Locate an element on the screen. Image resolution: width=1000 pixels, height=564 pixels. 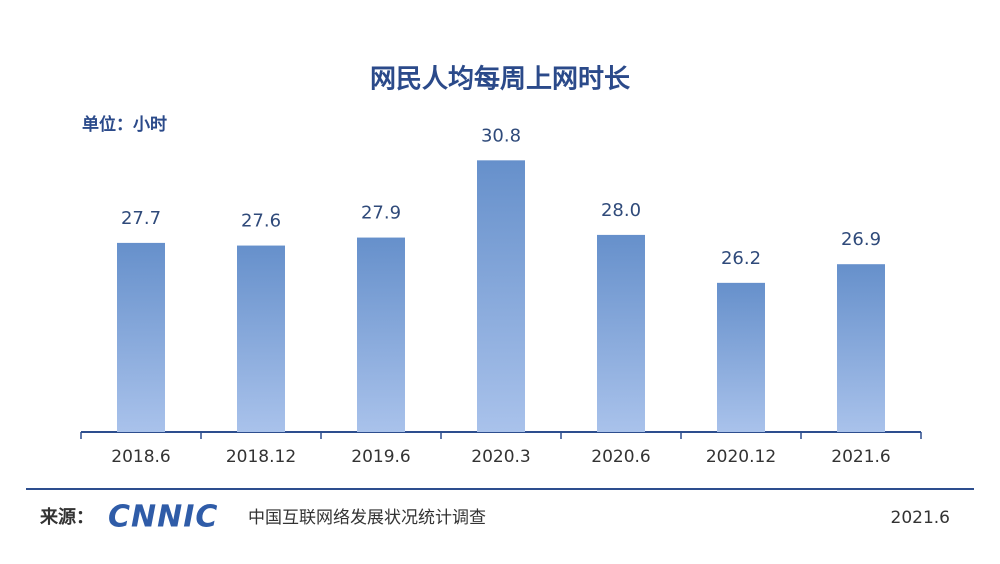
value-label: 27.9 is located at coordinates (381, 213).